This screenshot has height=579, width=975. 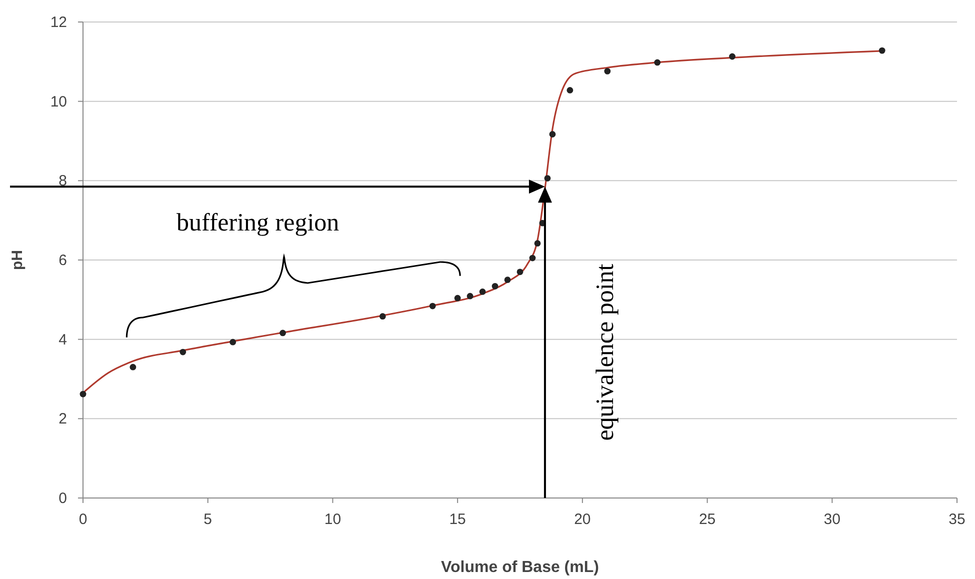 What do you see at coordinates (707, 519) in the screenshot?
I see `x-tick-label: 25` at bounding box center [707, 519].